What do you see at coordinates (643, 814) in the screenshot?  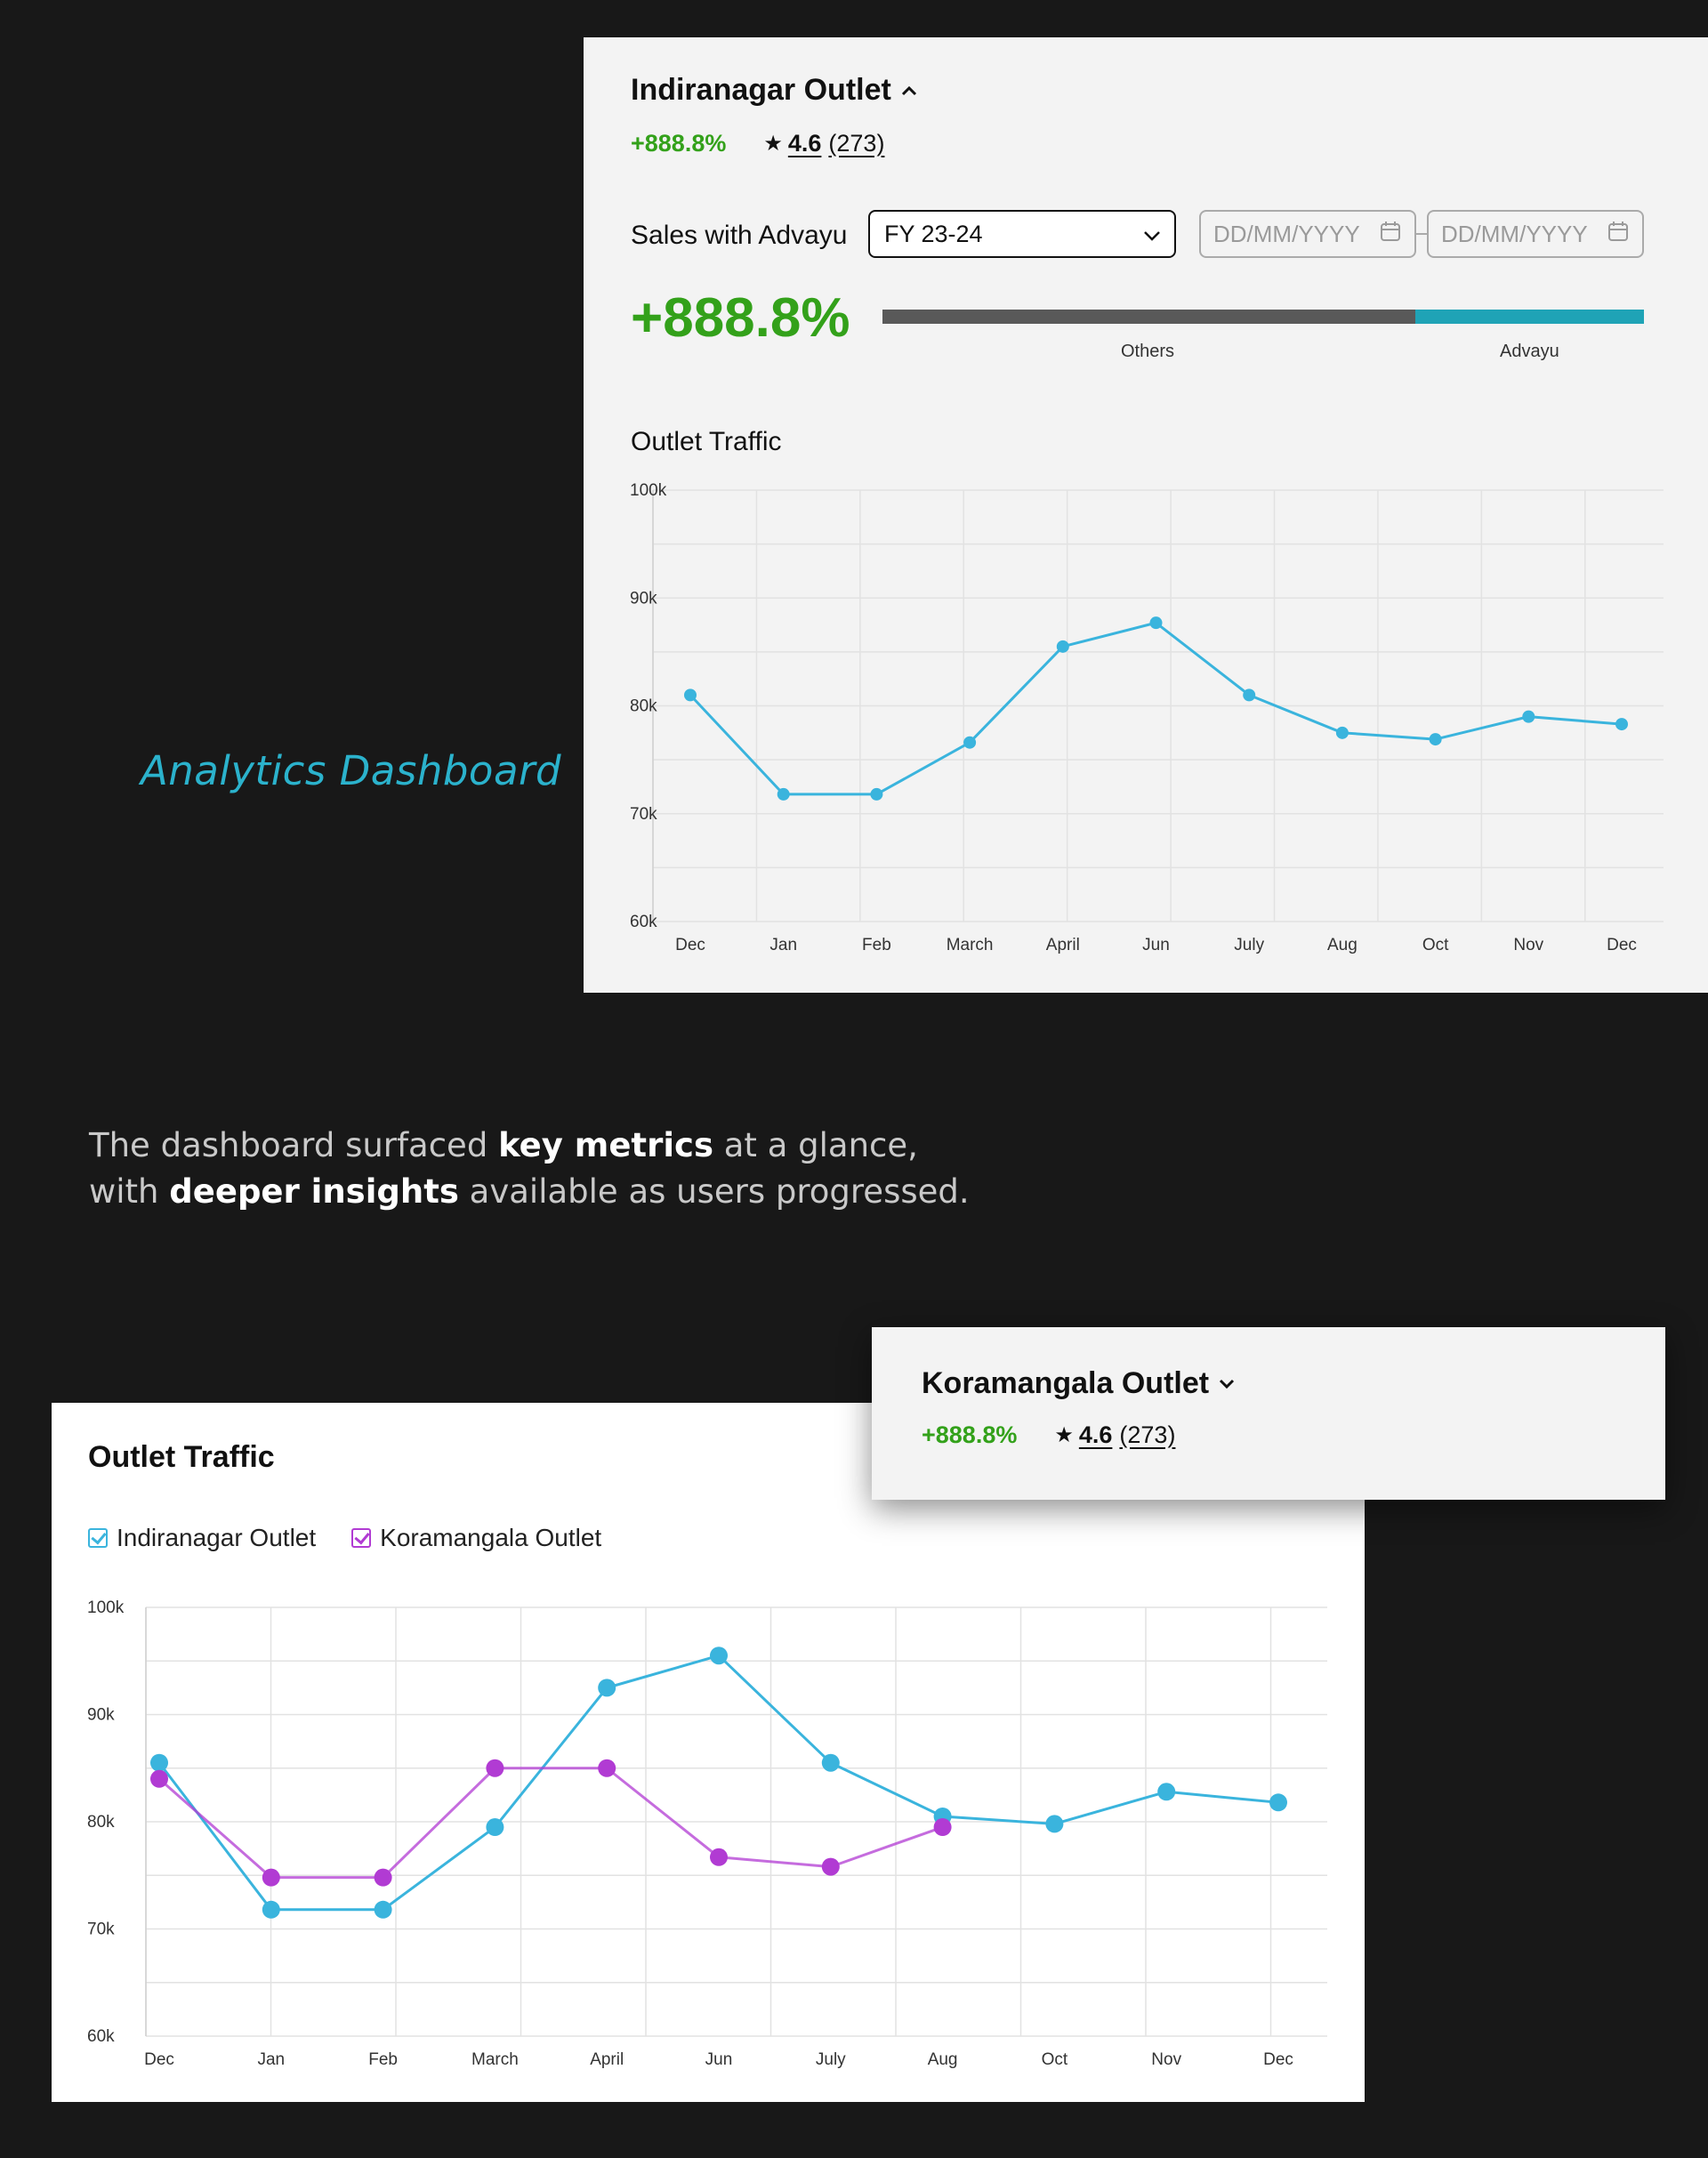 I see `y-tick-label: 70k` at bounding box center [643, 814].